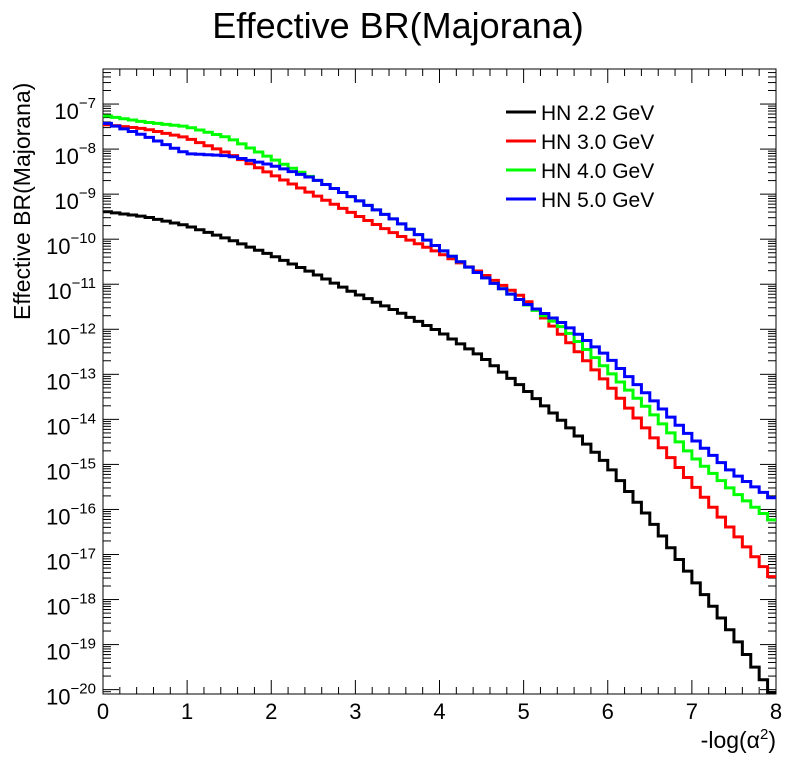  What do you see at coordinates (397, 25) in the screenshot?
I see `chart-title: Effective BR(Majorana)` at bounding box center [397, 25].